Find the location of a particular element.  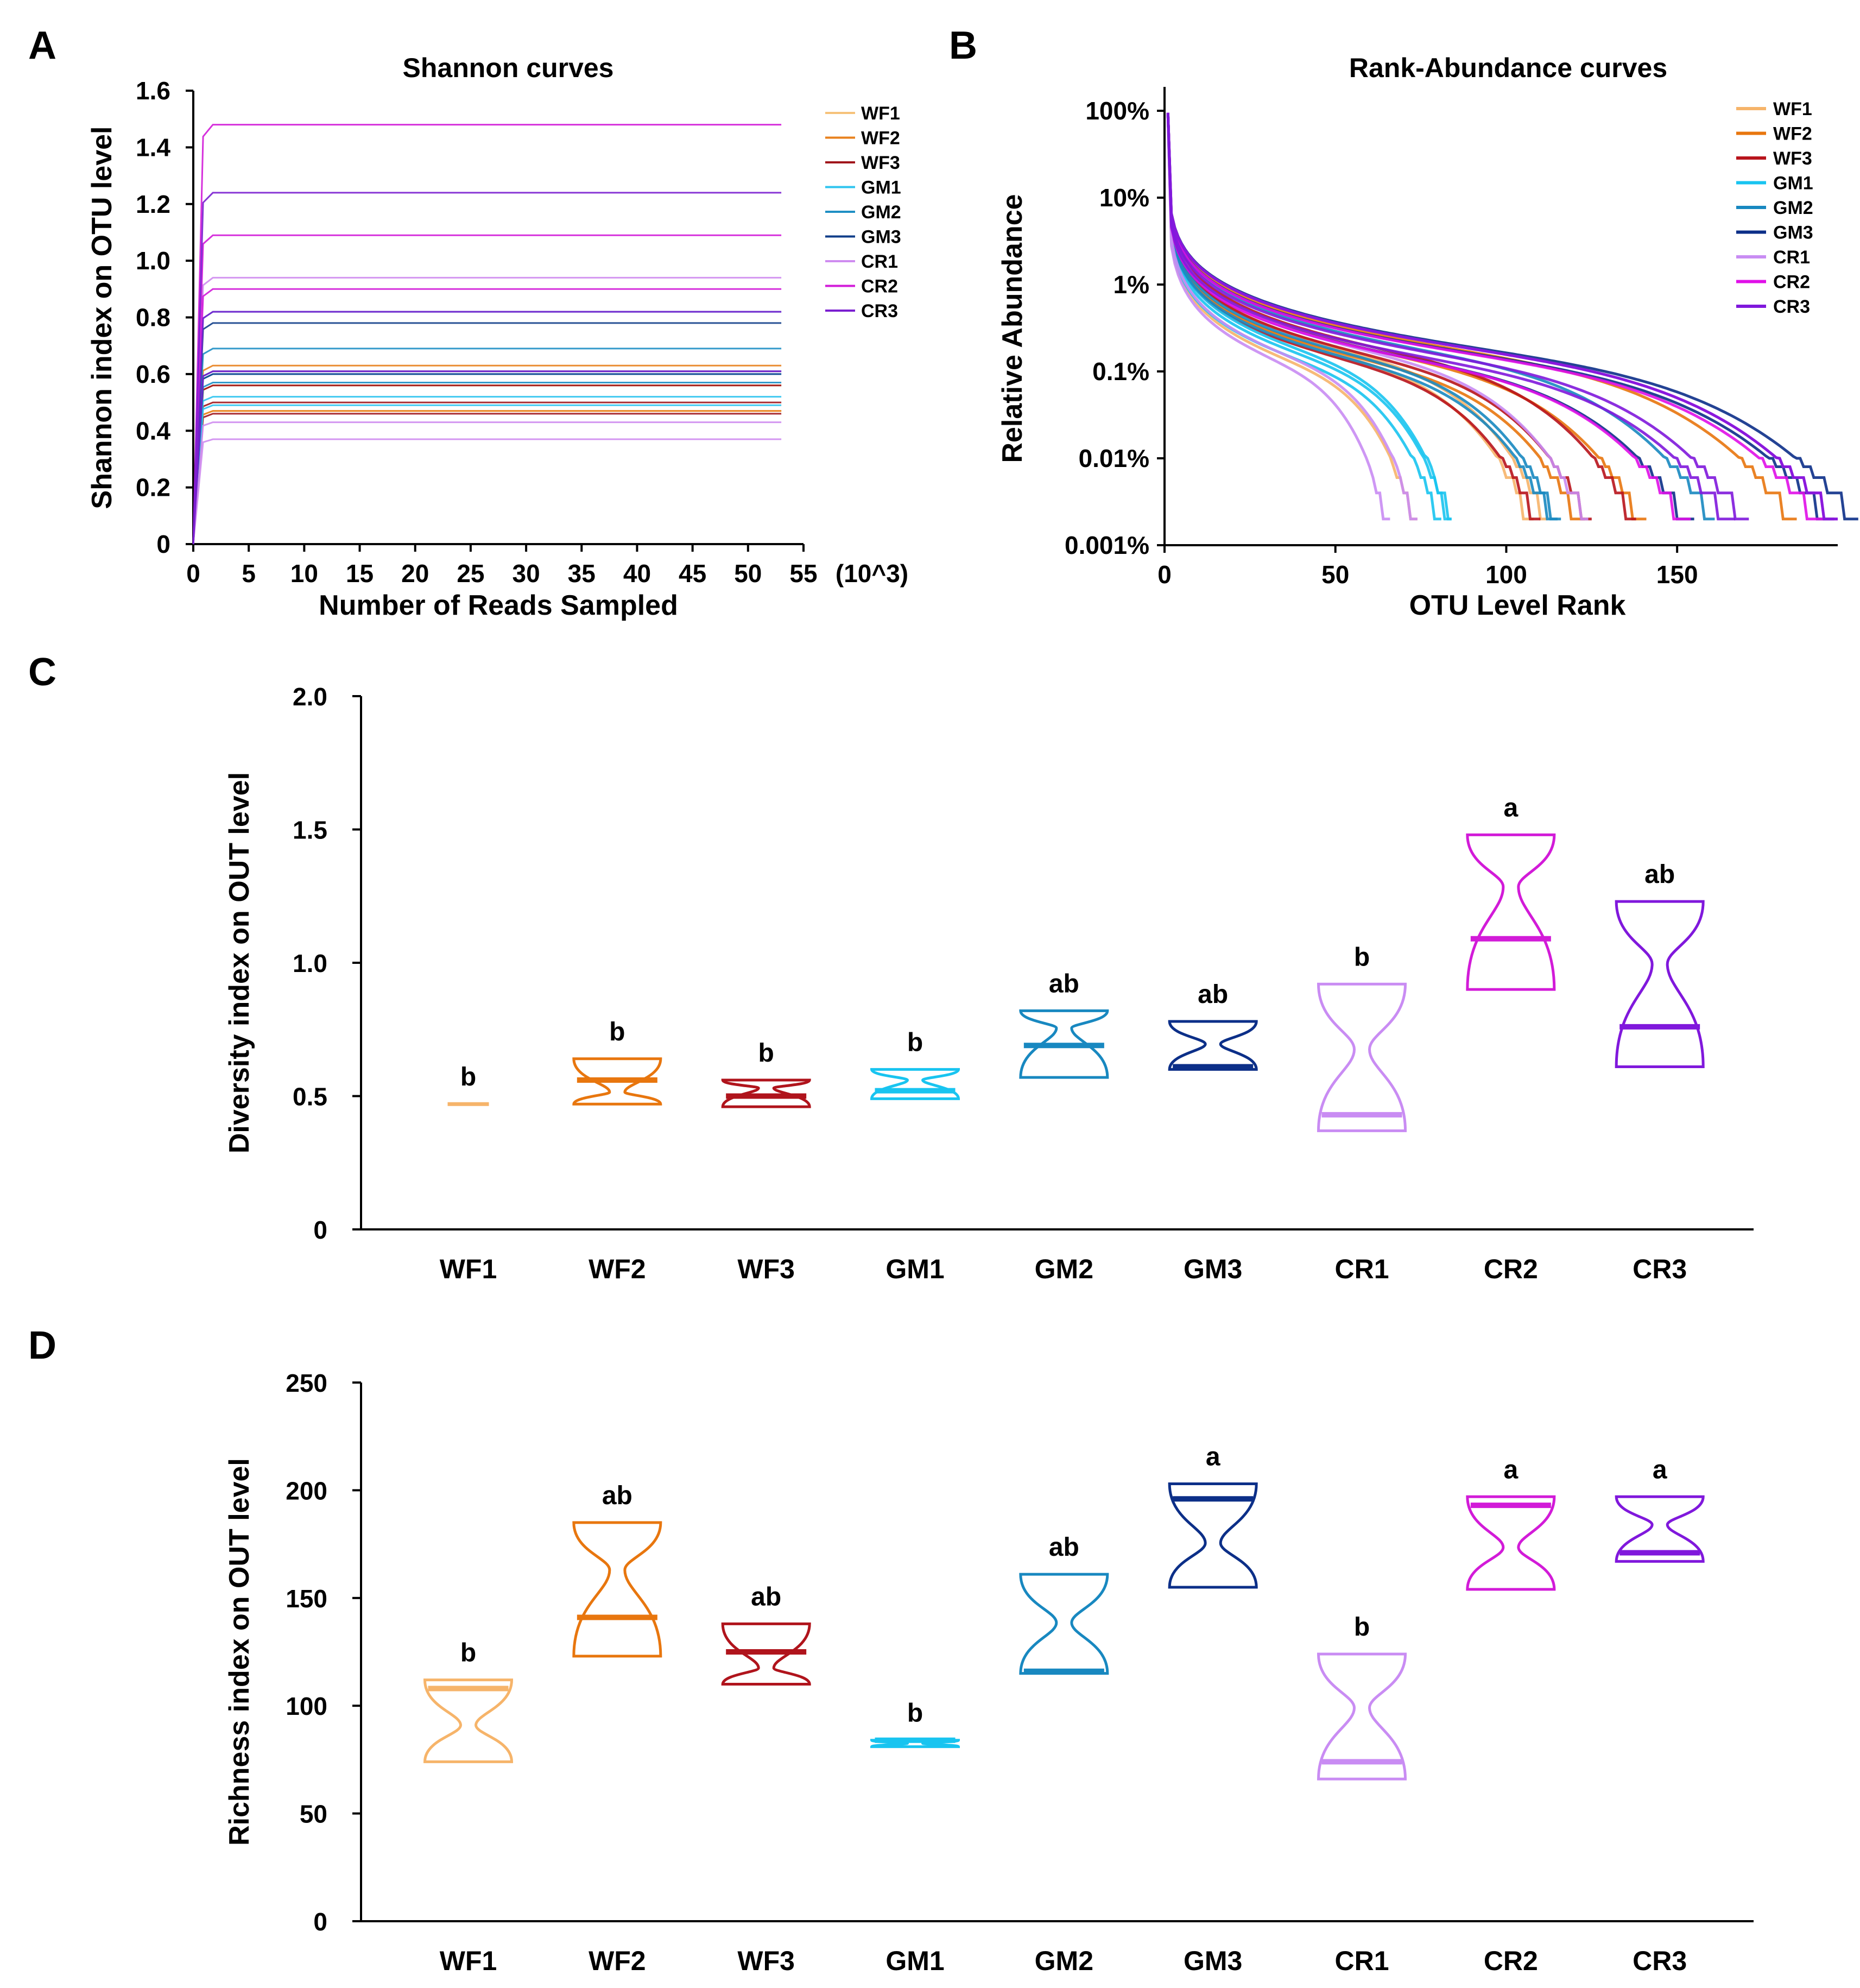

violin-cr2: a is located at coordinates (1511, 892).